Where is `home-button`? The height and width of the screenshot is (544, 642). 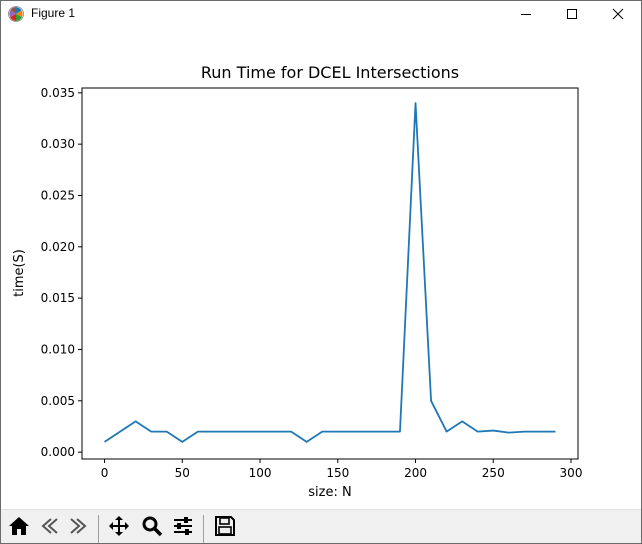 home-button is located at coordinates (19, 528).